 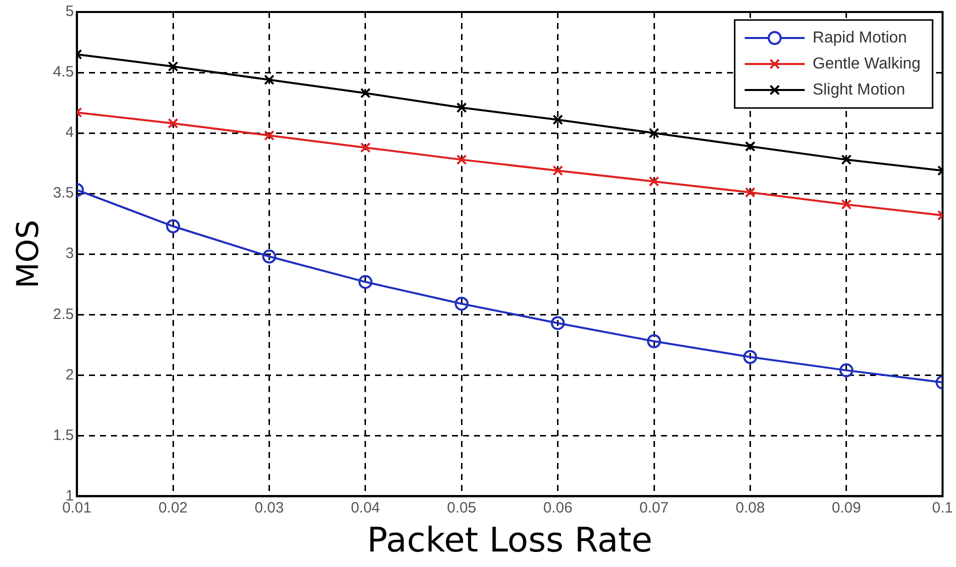 I want to click on y-tick-label: 3, so click(x=70, y=253).